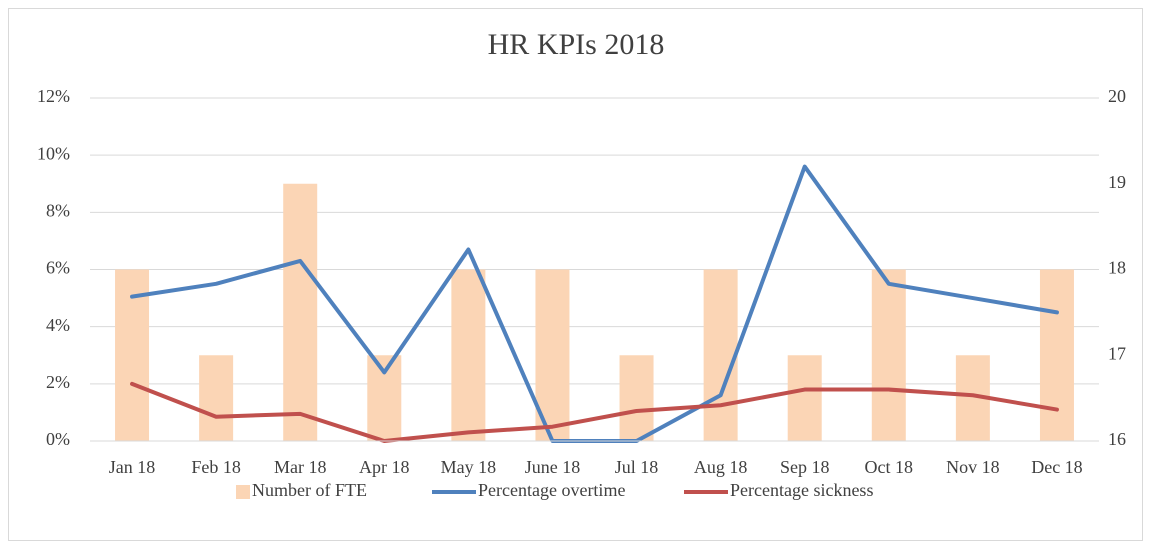 This screenshot has width=1151, height=555. What do you see at coordinates (637, 467) in the screenshot?
I see `x-tick-label: Jul 18` at bounding box center [637, 467].